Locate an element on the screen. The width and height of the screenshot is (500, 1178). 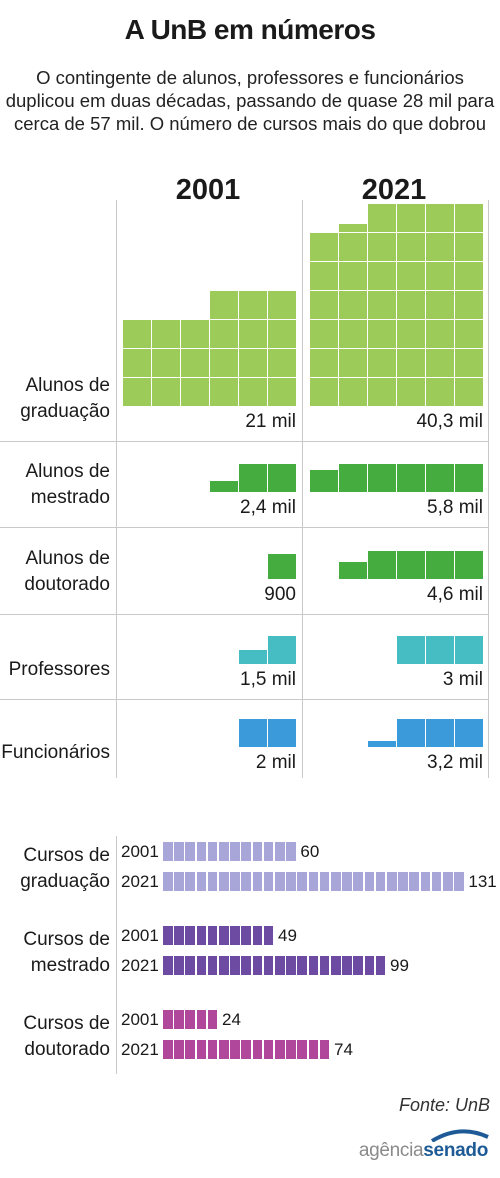
course-label-line: Cursos de is located at coordinates (66, 1023).